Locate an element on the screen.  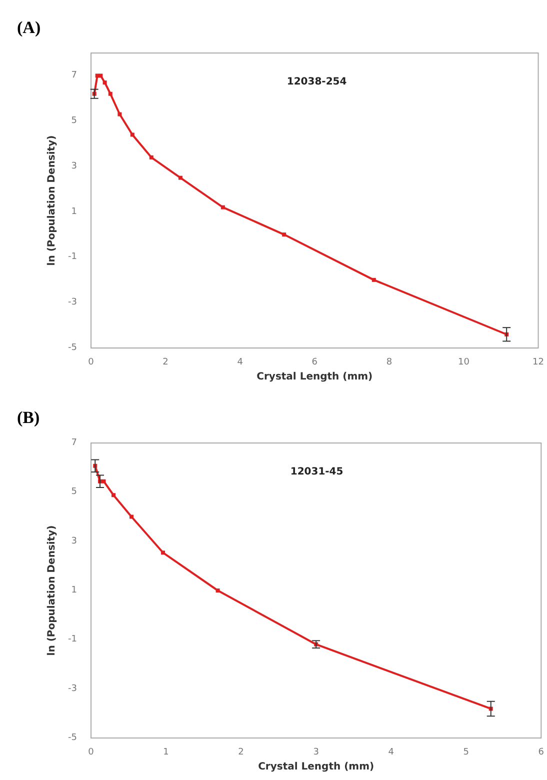
x-tick-label: 10 is located at coordinates (464, 363).